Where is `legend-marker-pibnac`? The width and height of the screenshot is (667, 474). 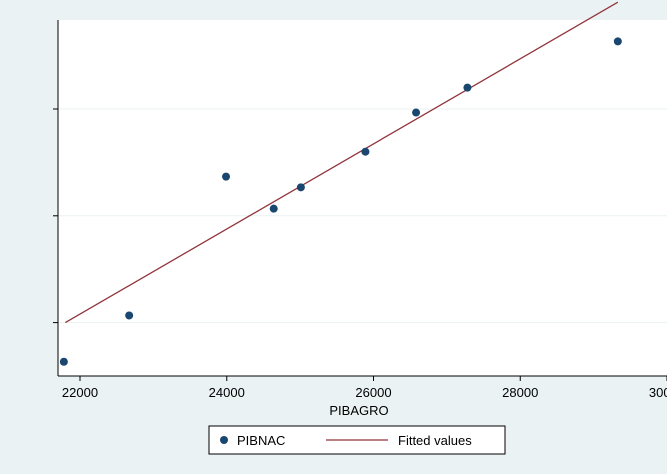
legend-marker-pibnac is located at coordinates (224, 440).